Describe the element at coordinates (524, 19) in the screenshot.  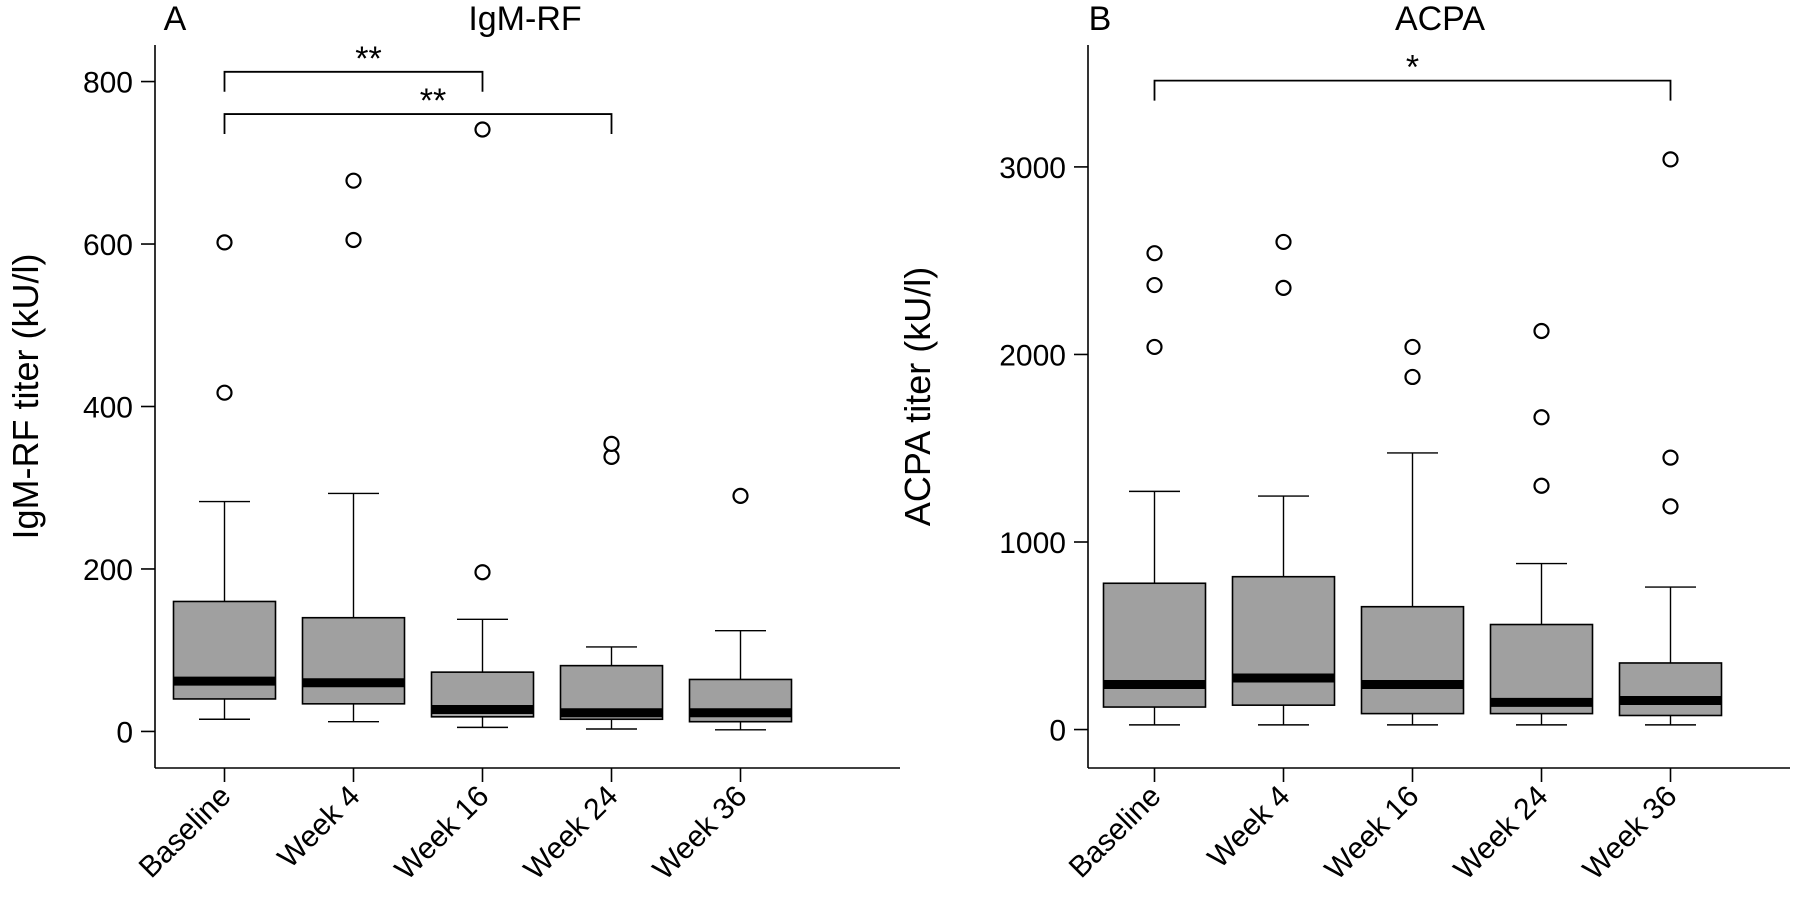
I see `chart-title: IgM-RF` at that location.